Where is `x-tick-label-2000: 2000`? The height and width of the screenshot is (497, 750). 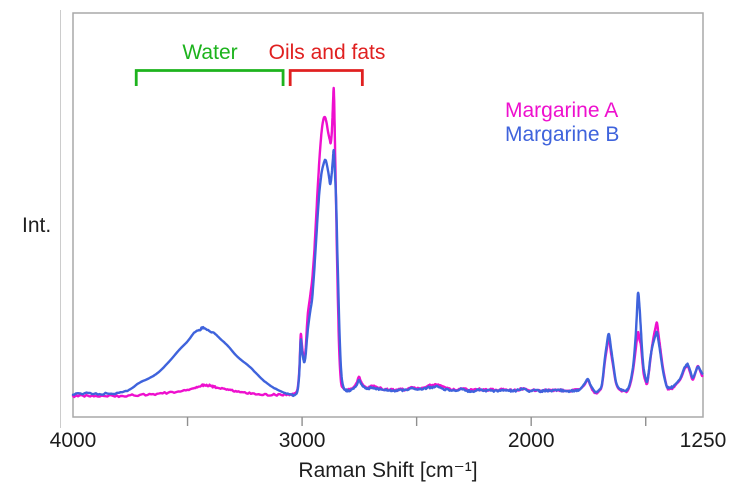 x-tick-label-2000: 2000 is located at coordinates (531, 440).